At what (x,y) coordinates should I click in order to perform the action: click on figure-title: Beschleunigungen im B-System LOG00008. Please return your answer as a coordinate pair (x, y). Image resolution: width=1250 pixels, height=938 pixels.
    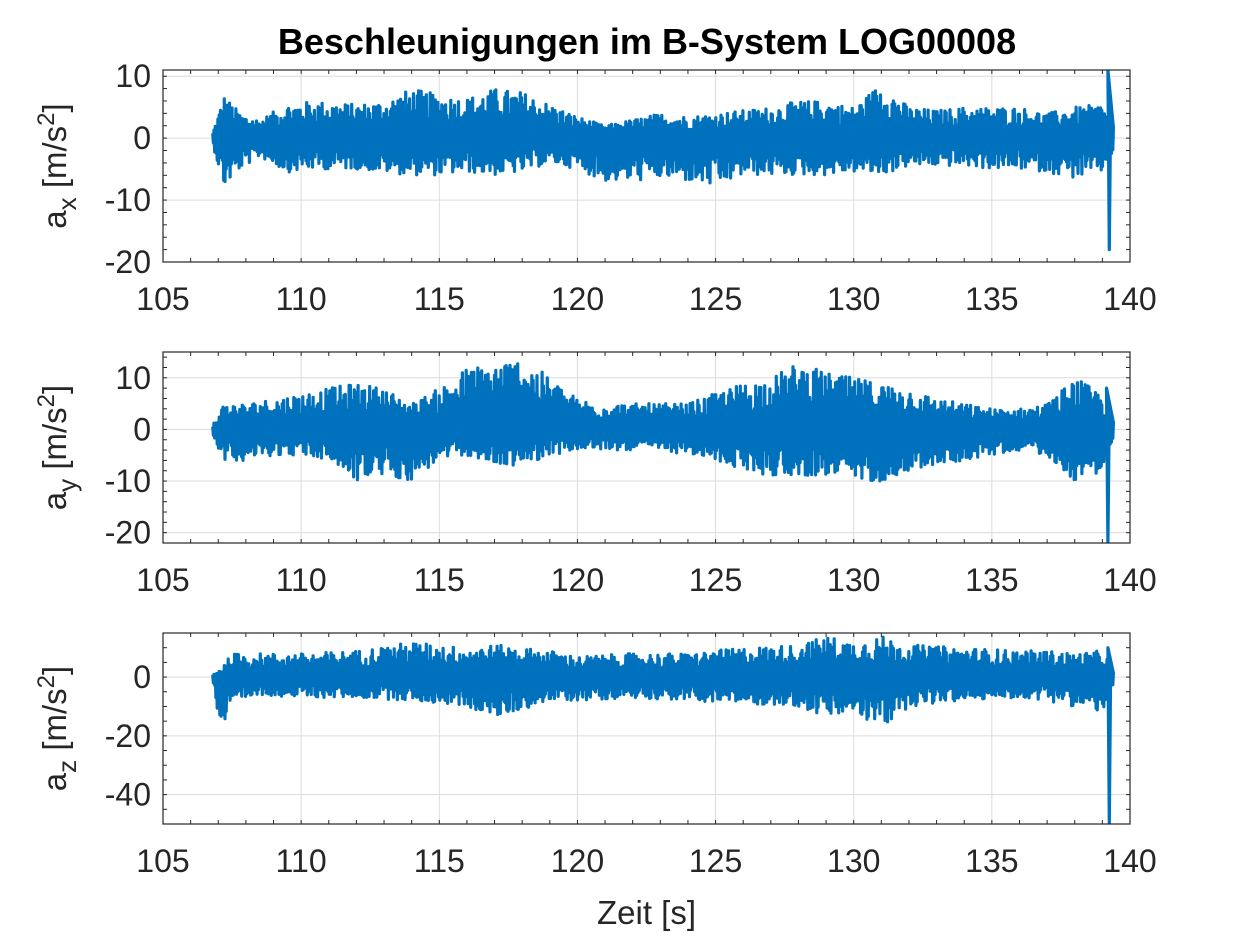
    Looking at the image, I should click on (647, 41).